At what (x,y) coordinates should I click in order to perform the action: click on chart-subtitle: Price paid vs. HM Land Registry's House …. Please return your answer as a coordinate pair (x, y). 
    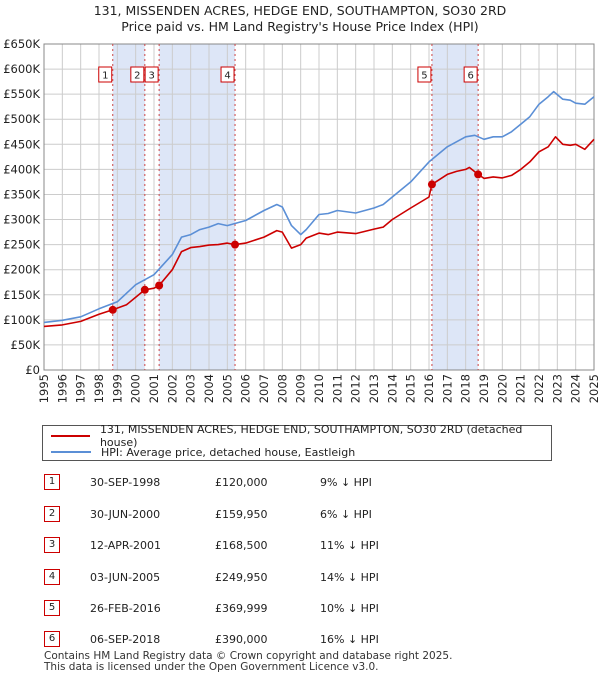
    Looking at the image, I should click on (300, 26).